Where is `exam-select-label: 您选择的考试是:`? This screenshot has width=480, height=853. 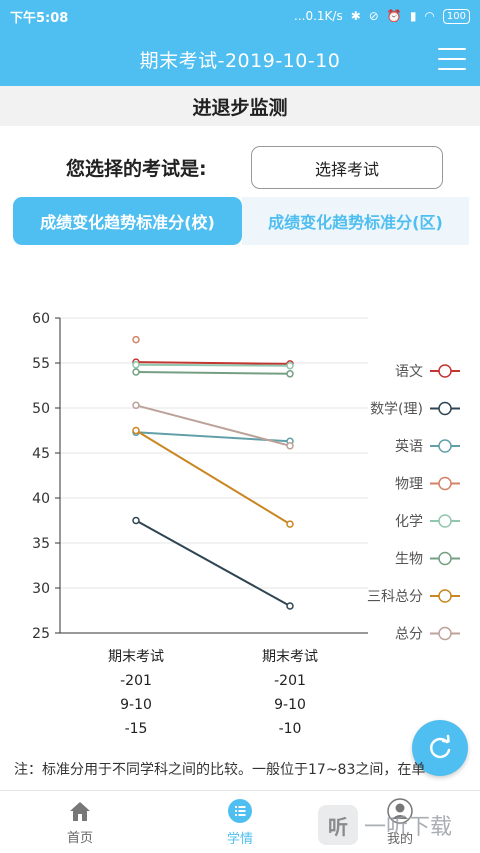
exam-select-label: 您选择的考试是: is located at coordinates (136, 169).